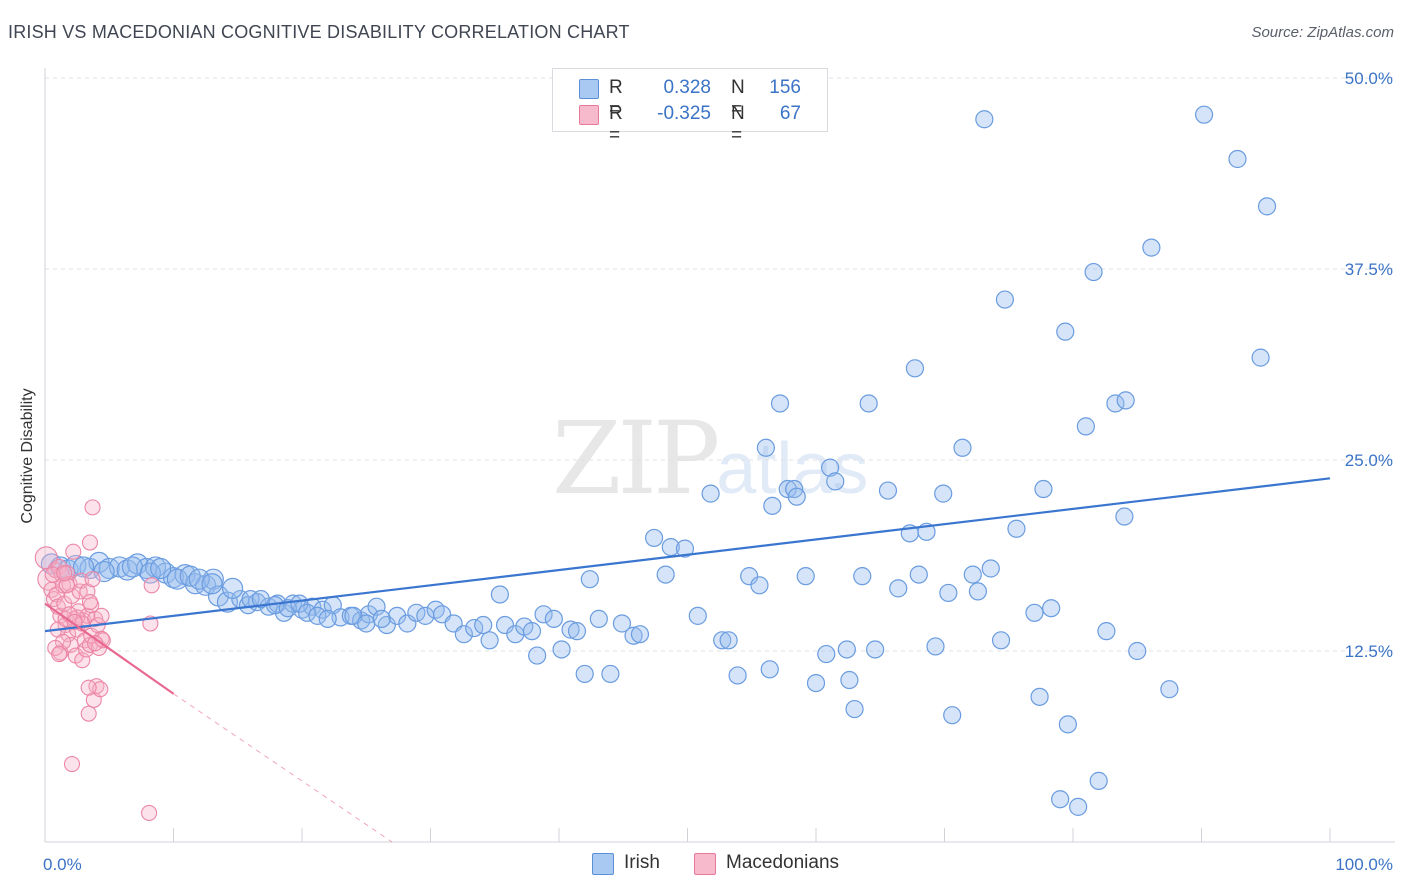 The image size is (1406, 892). I want to click on watermark-zip: ZIP, so click(636, 458).